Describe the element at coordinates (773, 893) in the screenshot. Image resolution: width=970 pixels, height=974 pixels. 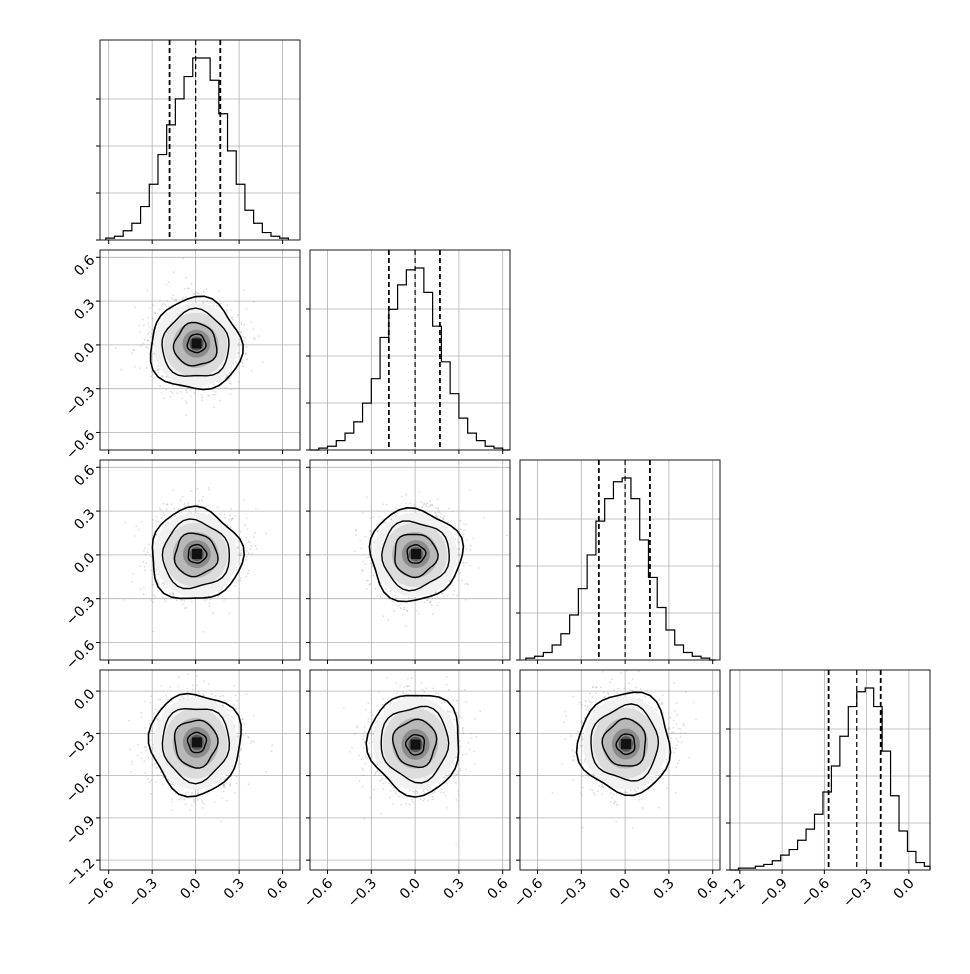
I see `x-tick-label: −0.9` at that location.